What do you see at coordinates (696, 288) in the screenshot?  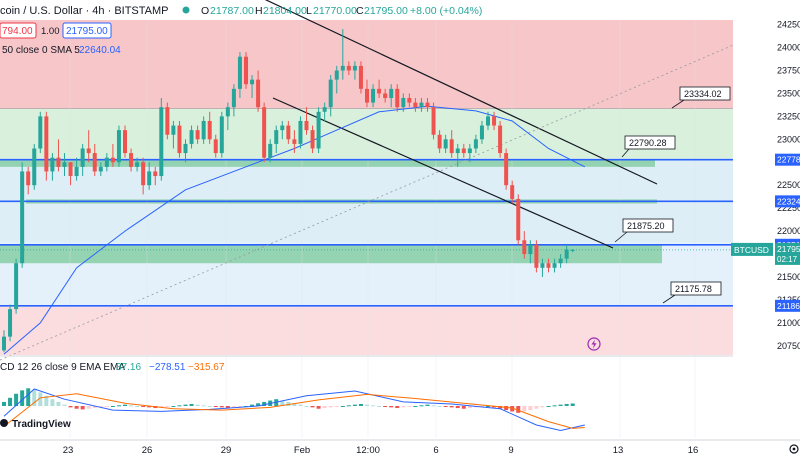 I see `annotation-box` at bounding box center [696, 288].